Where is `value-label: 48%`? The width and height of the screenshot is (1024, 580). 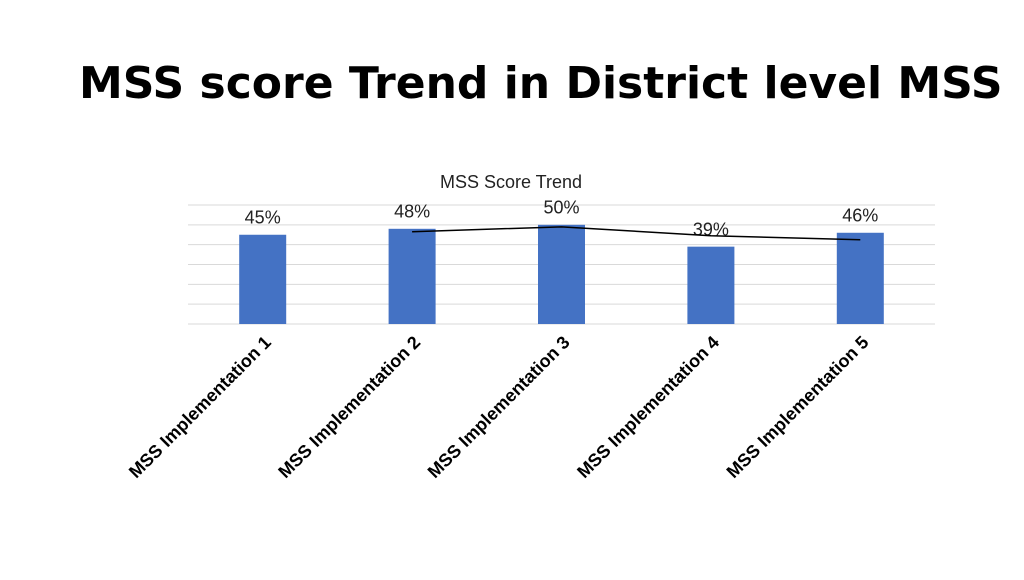 value-label: 48% is located at coordinates (412, 212).